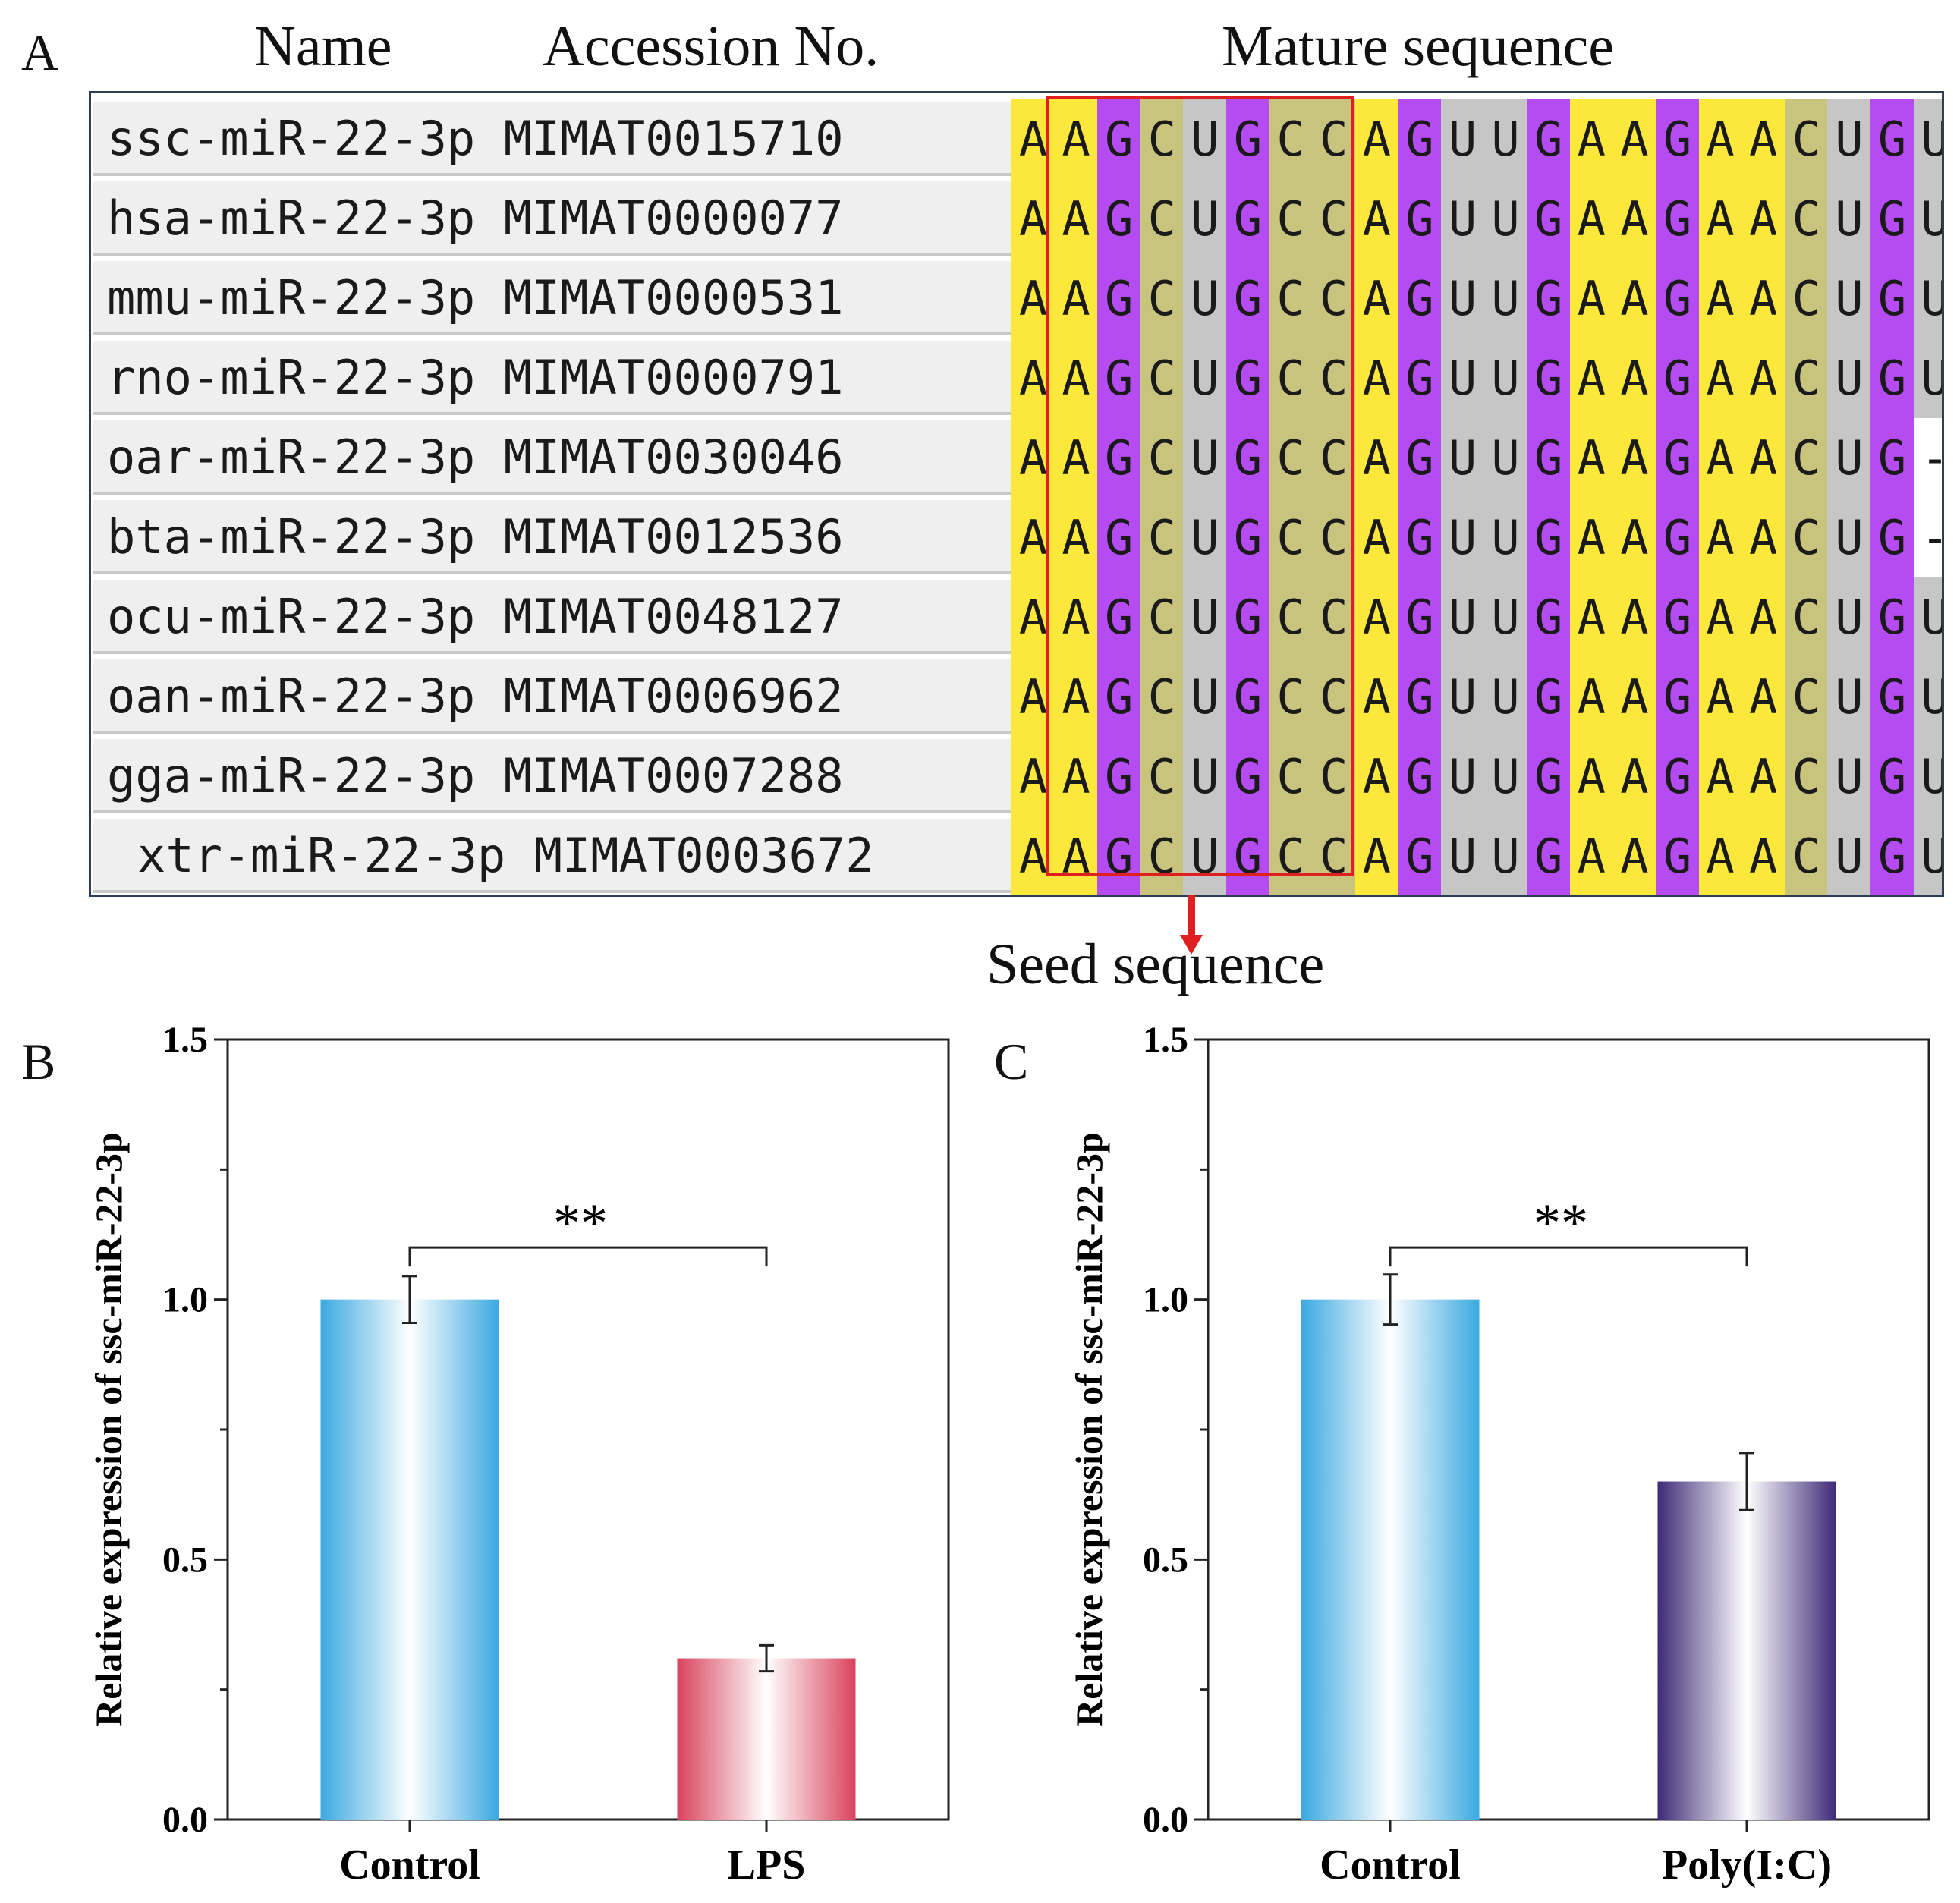 Image resolution: width=1960 pixels, height=1903 pixels. What do you see at coordinates (552, 696) in the screenshot?
I see `alignment-row-name: oan-miR-22-3p MIMAT0006962` at bounding box center [552, 696].